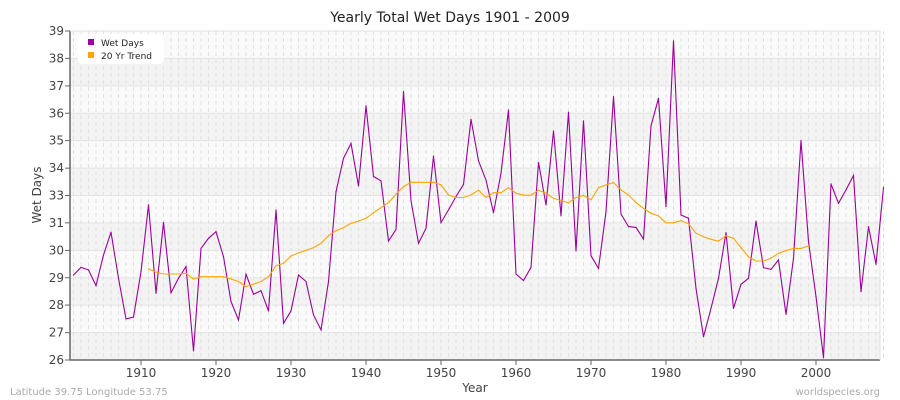  I want to click on legend-box, so click(121, 49).